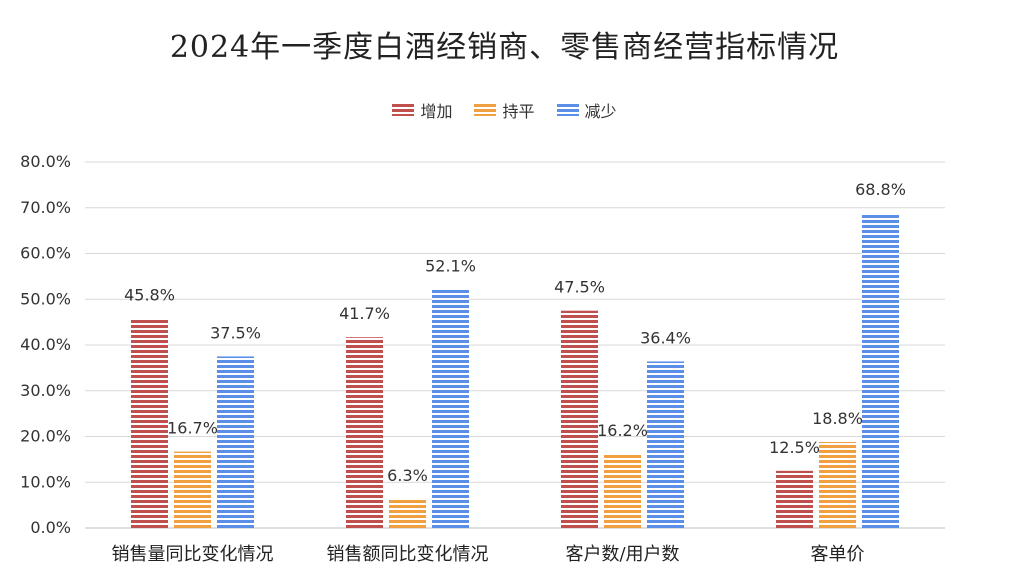 The width and height of the screenshot is (1009, 585). What do you see at coordinates (45, 161) in the screenshot?
I see `y-tick-label: 80.0%` at bounding box center [45, 161].